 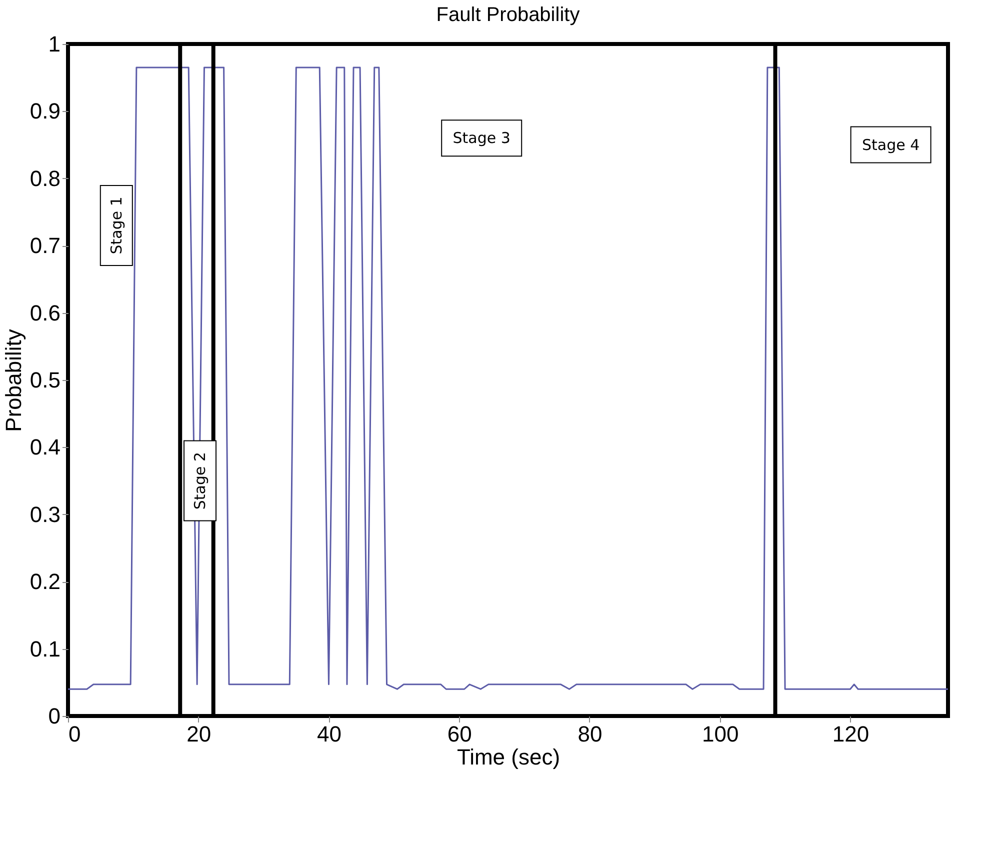 What do you see at coordinates (45, 178) in the screenshot?
I see `y-tick-label: 0.8` at bounding box center [45, 178].